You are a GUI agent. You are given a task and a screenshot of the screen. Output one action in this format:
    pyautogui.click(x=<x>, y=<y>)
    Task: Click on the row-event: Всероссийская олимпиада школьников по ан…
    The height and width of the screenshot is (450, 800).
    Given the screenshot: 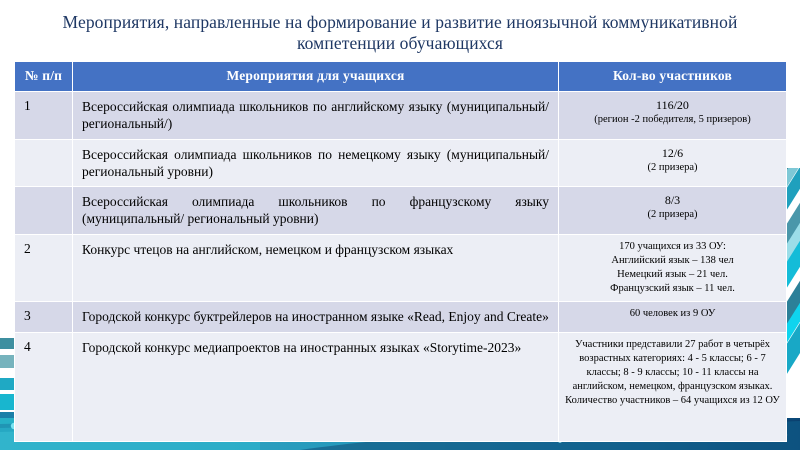 What is the action you would take?
    pyautogui.click(x=315, y=115)
    